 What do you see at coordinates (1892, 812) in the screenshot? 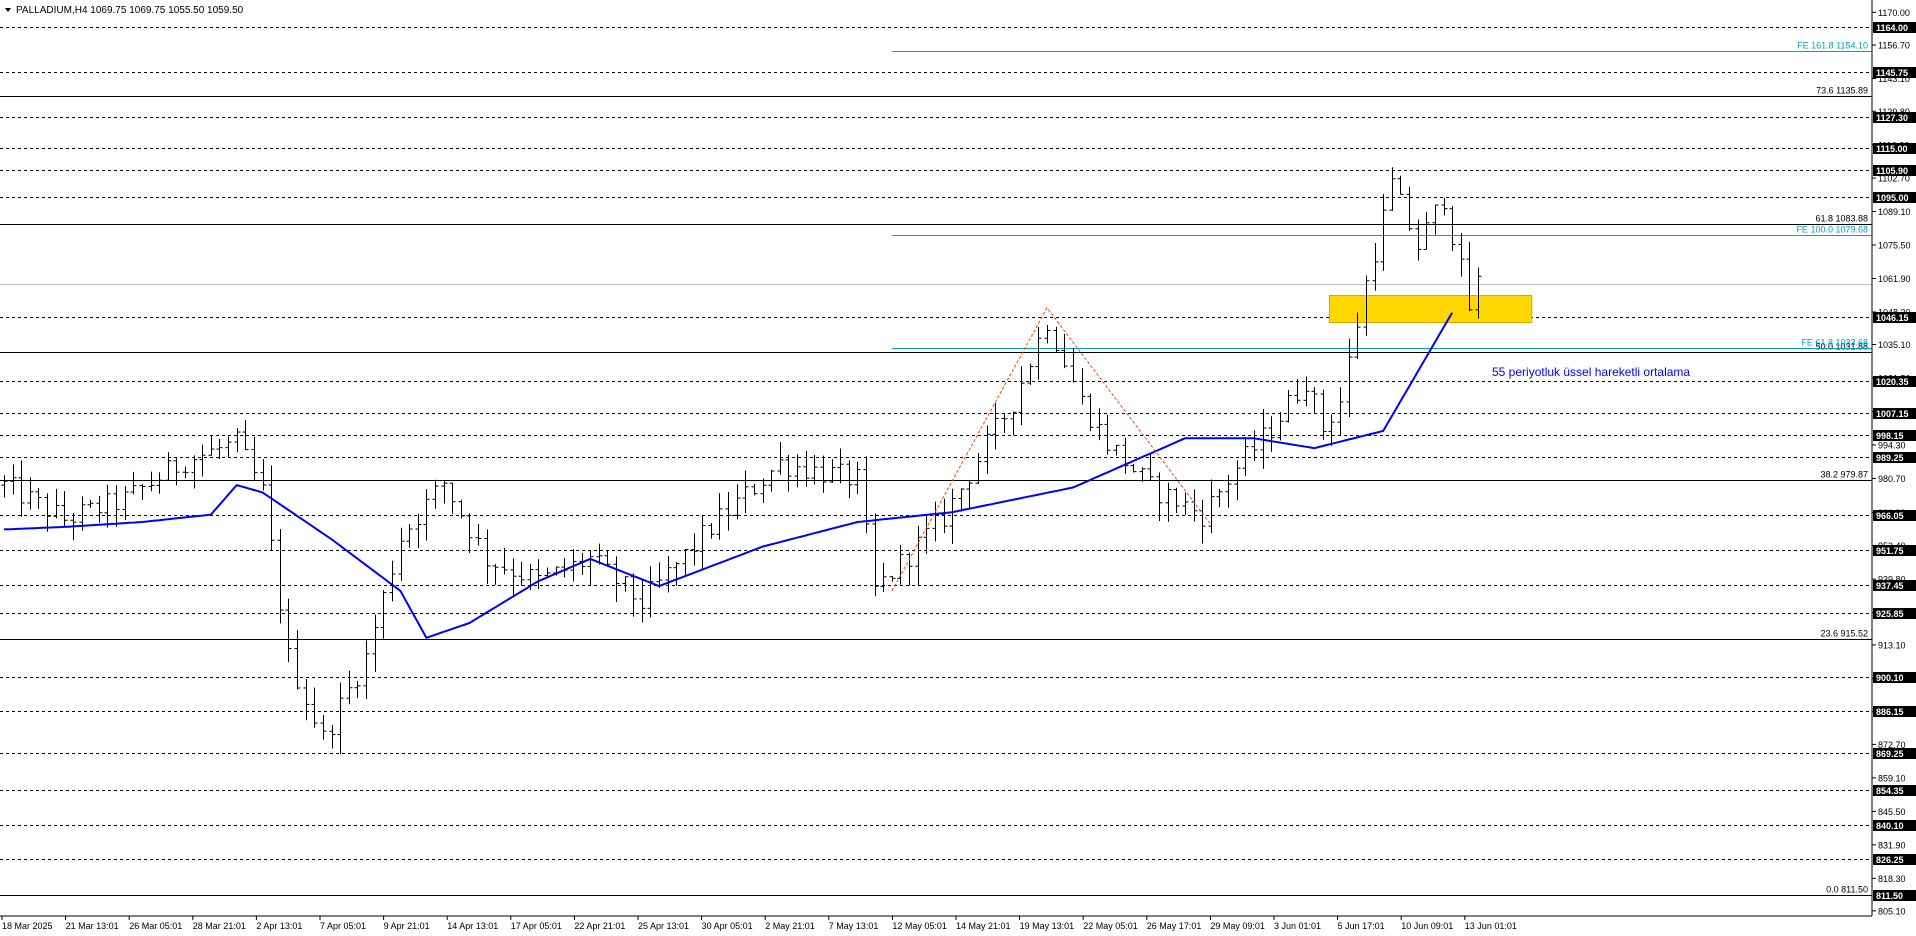
I see `y-tick-label: 845.50` at bounding box center [1892, 812].